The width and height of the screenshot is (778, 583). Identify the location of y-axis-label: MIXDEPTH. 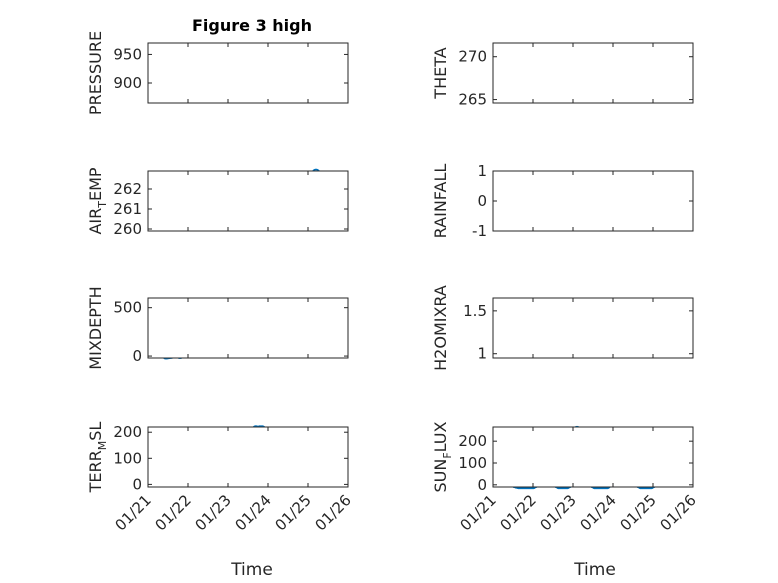
(95, 327).